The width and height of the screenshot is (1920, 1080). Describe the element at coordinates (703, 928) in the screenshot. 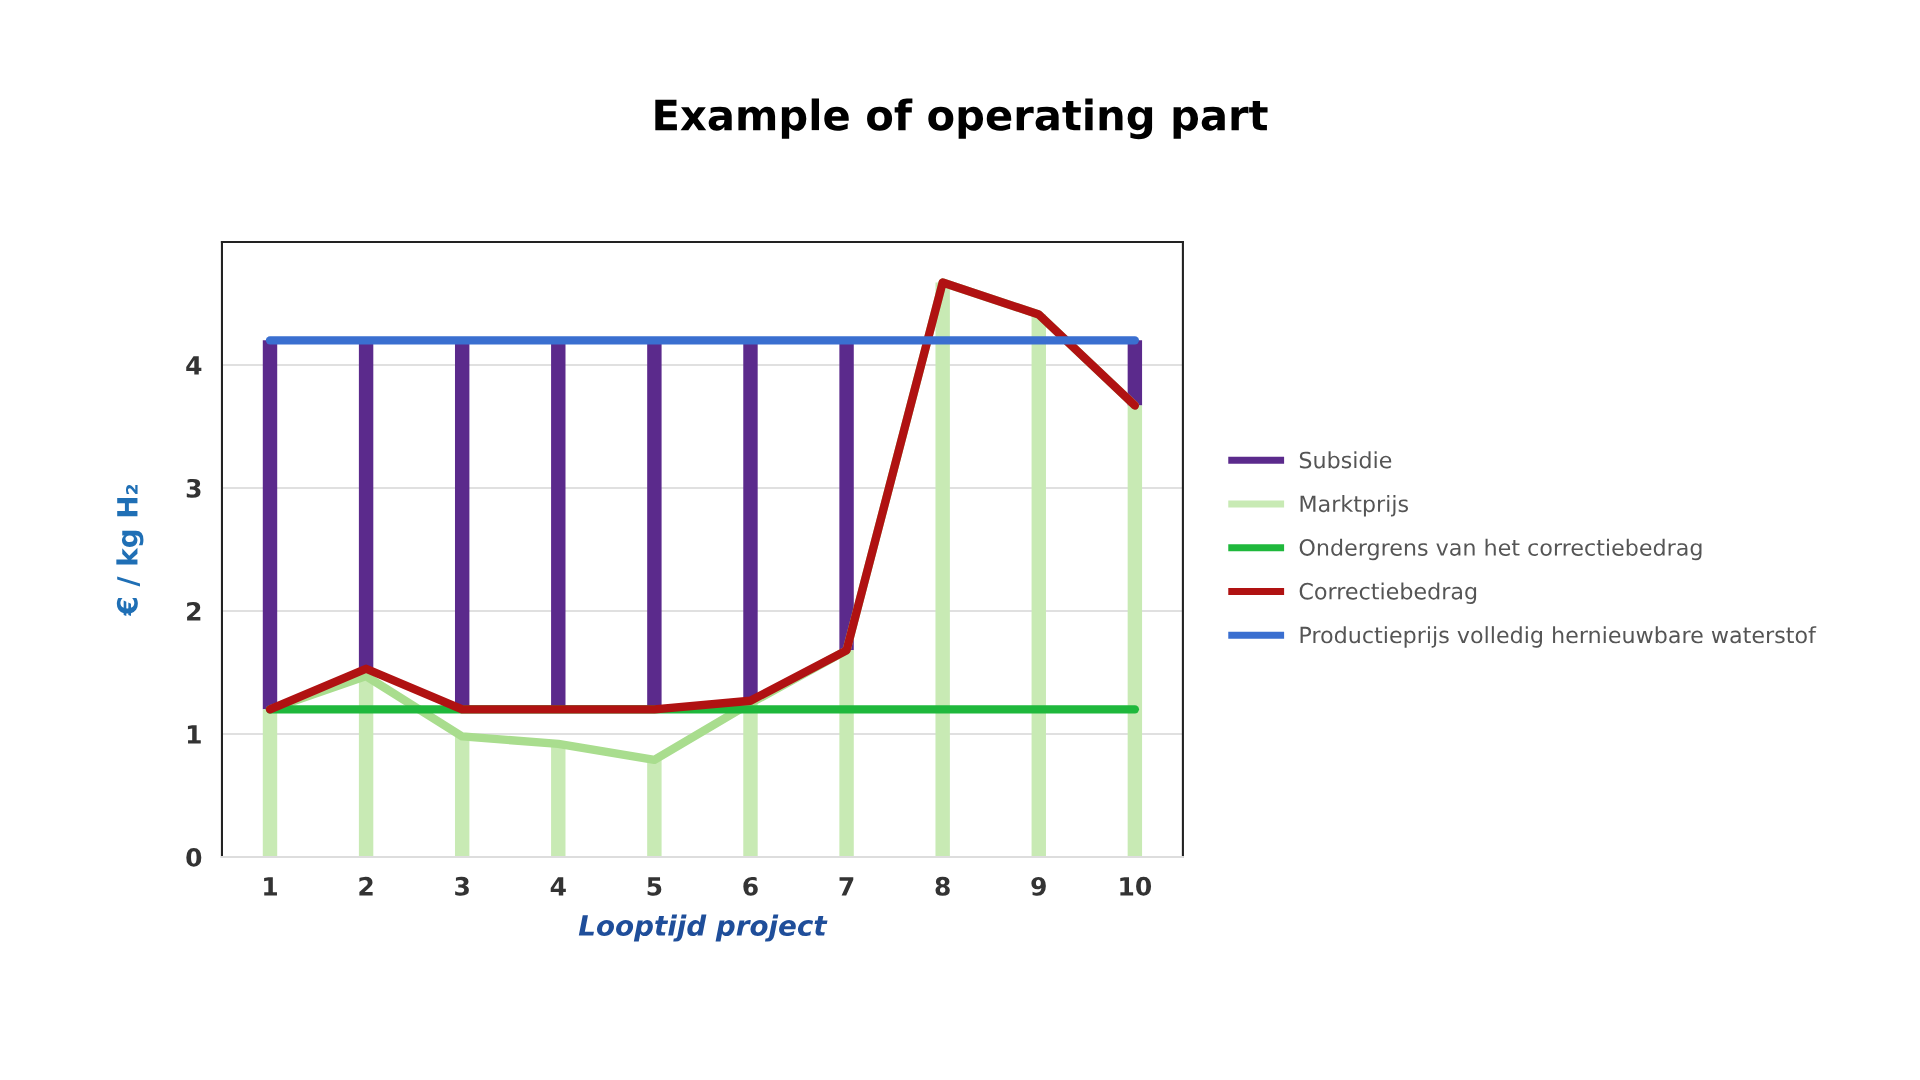

I see `x-axis-title: Looptijd project` at that location.